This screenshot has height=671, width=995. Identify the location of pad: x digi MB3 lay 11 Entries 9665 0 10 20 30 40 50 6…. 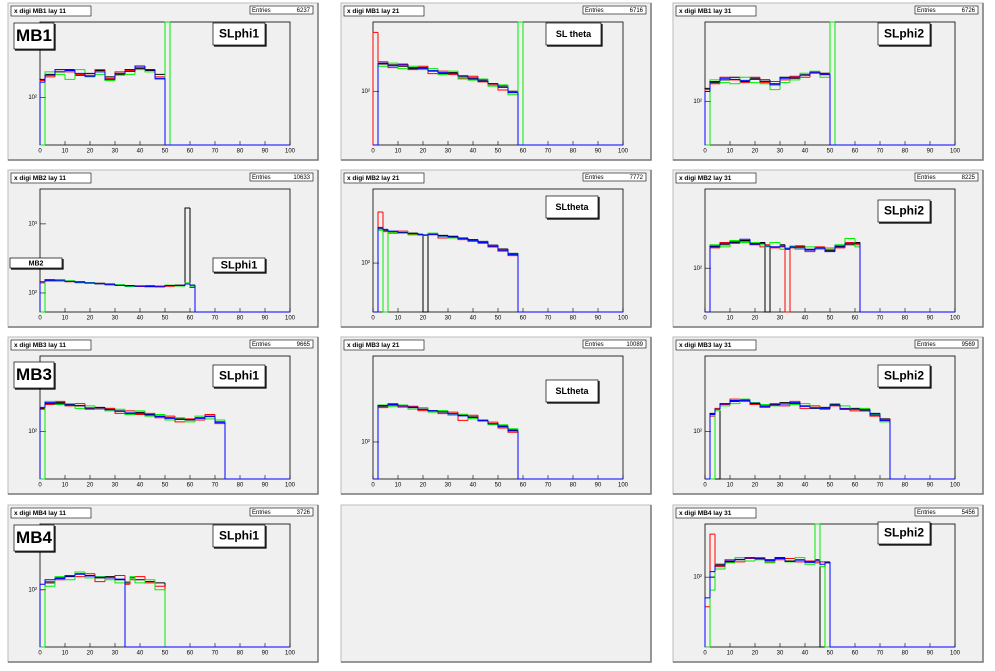
(163, 415).